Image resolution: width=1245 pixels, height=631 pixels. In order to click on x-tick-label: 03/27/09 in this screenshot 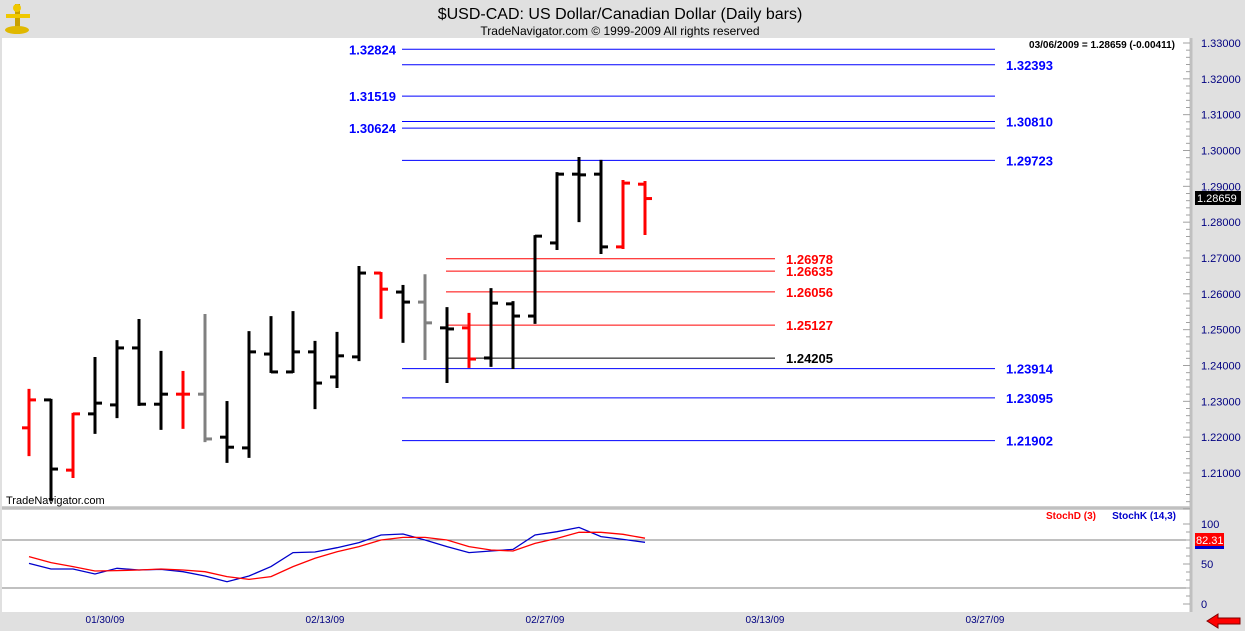, I will do `click(985, 620)`.